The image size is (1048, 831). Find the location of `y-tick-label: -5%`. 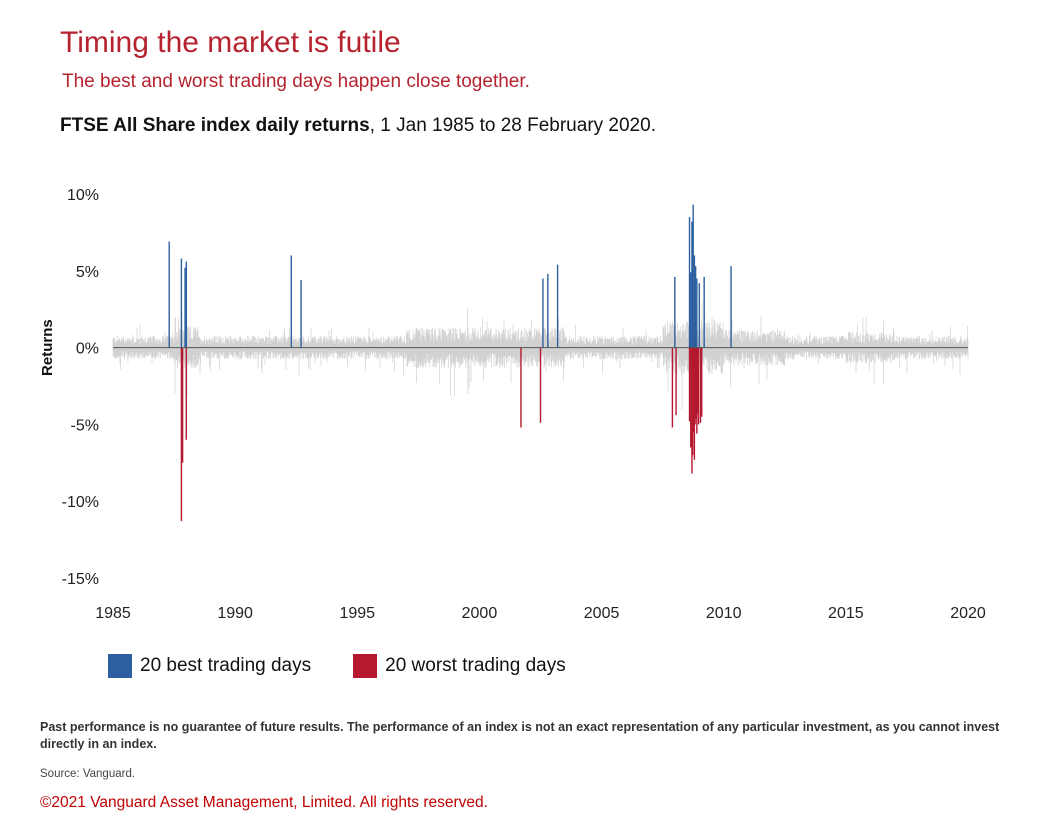

y-tick-label: -5% is located at coordinates (85, 425).